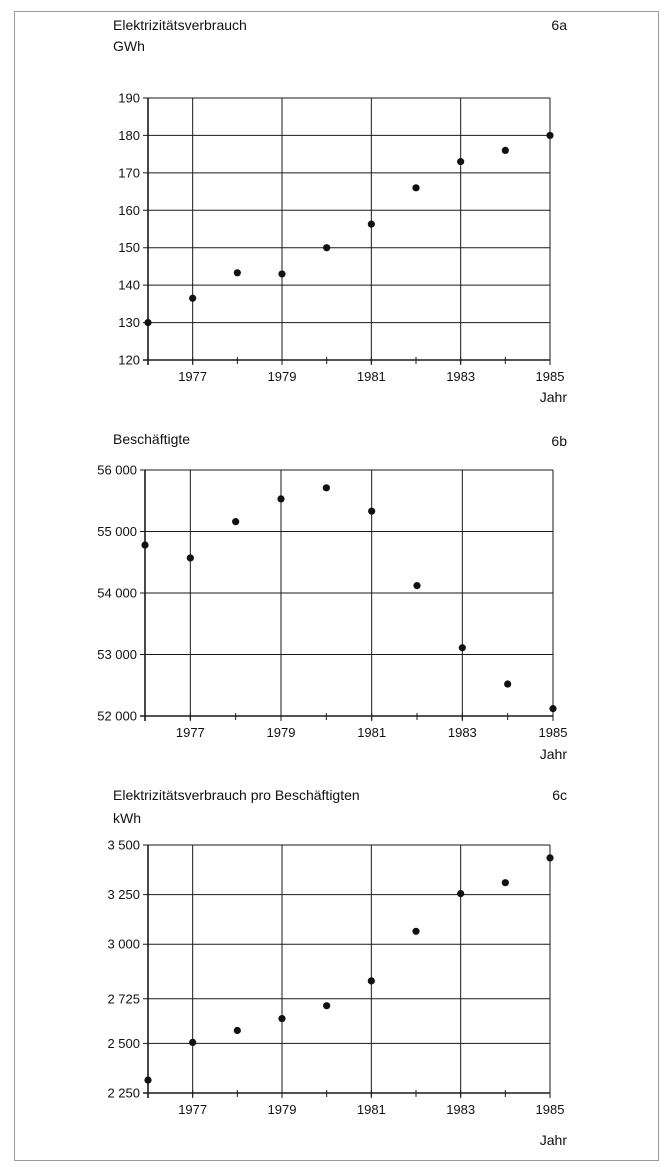 The width and height of the screenshot is (672, 1167). What do you see at coordinates (129, 360) in the screenshot?
I see `y-tick-label: 120` at bounding box center [129, 360].